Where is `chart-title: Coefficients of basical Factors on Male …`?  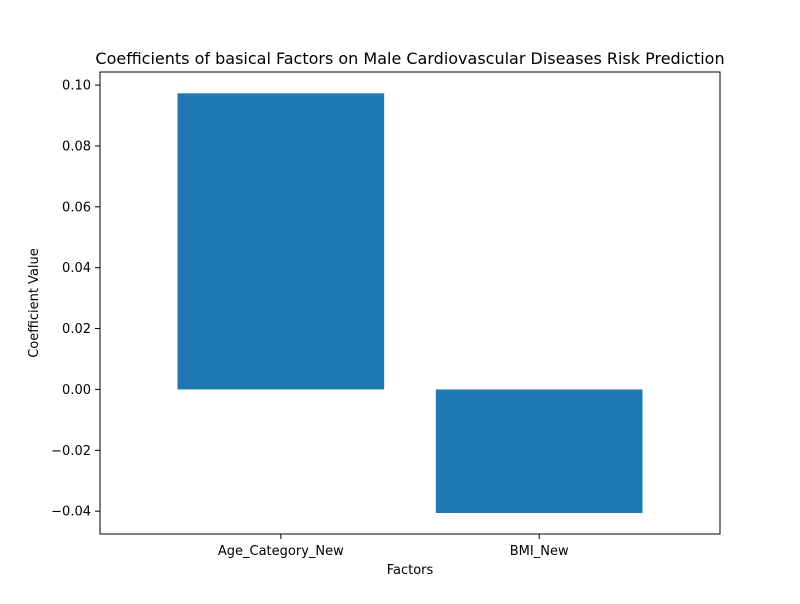
chart-title: Coefficients of basical Factors on Male … is located at coordinates (409, 58).